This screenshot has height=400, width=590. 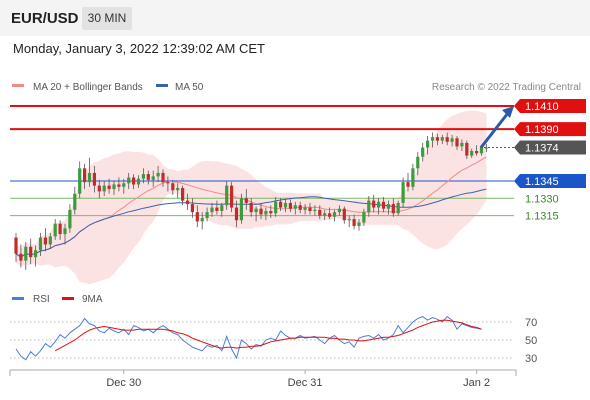 I want to click on legend-label: 9MA, so click(x=92, y=299).